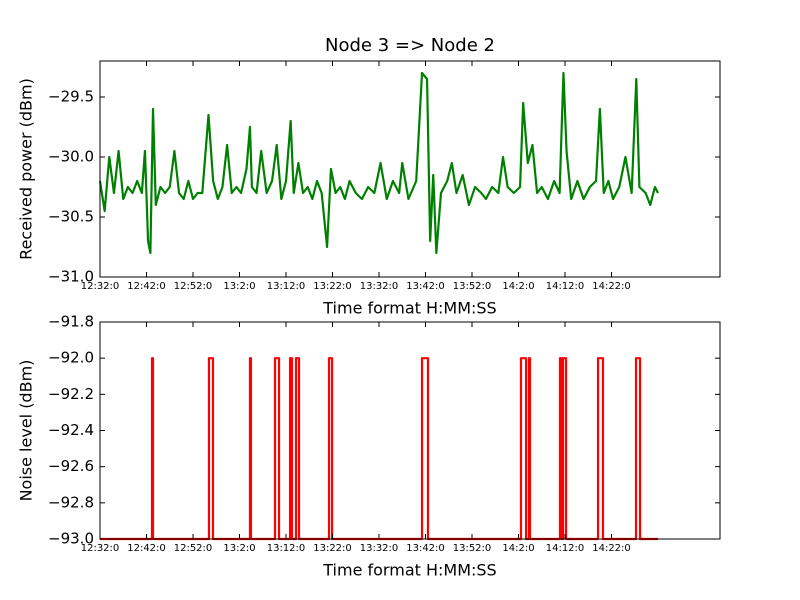 The image size is (800, 600). What do you see at coordinates (71, 466) in the screenshot?
I see `y-tick-label: −92.6` at bounding box center [71, 466].